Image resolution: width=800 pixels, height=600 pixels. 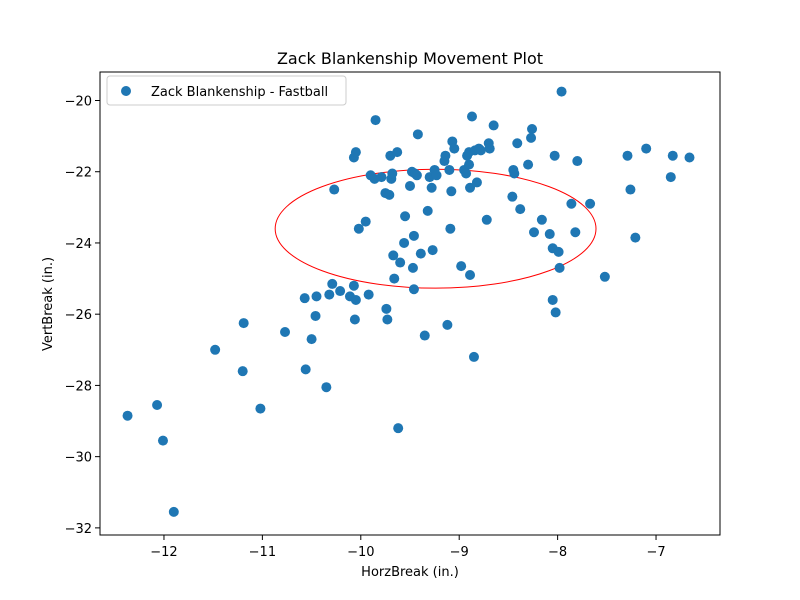 I want to click on y-tick-label: −26, so click(x=78, y=315).